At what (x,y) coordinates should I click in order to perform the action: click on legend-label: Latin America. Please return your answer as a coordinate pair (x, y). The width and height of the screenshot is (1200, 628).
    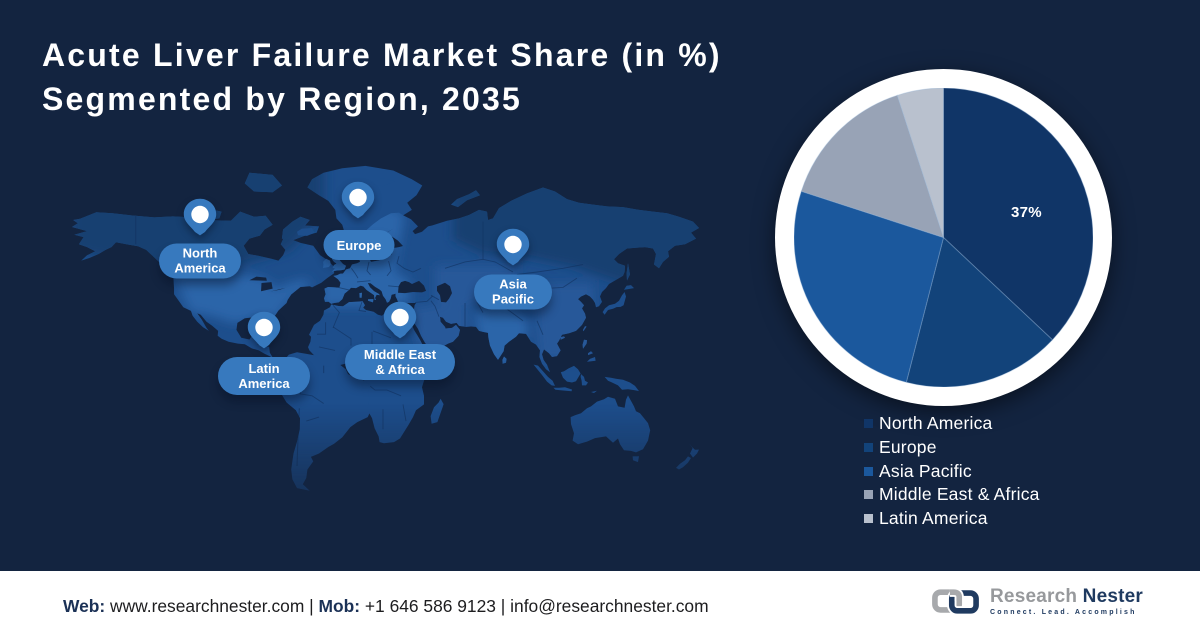
    Looking at the image, I should click on (933, 518).